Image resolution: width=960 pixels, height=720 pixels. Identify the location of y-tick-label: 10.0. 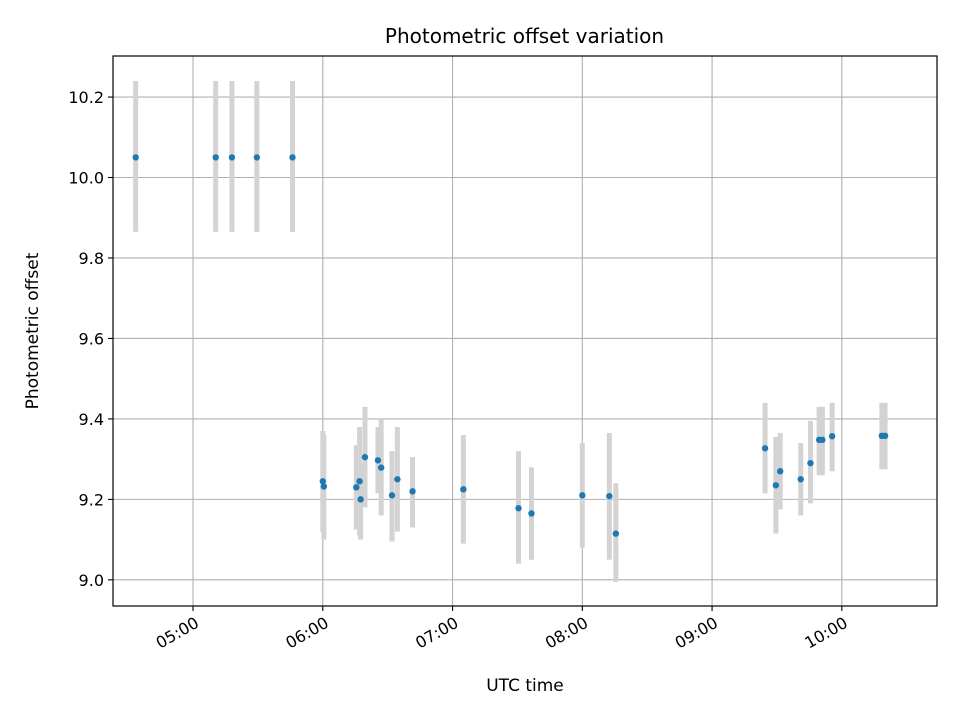
(86, 178).